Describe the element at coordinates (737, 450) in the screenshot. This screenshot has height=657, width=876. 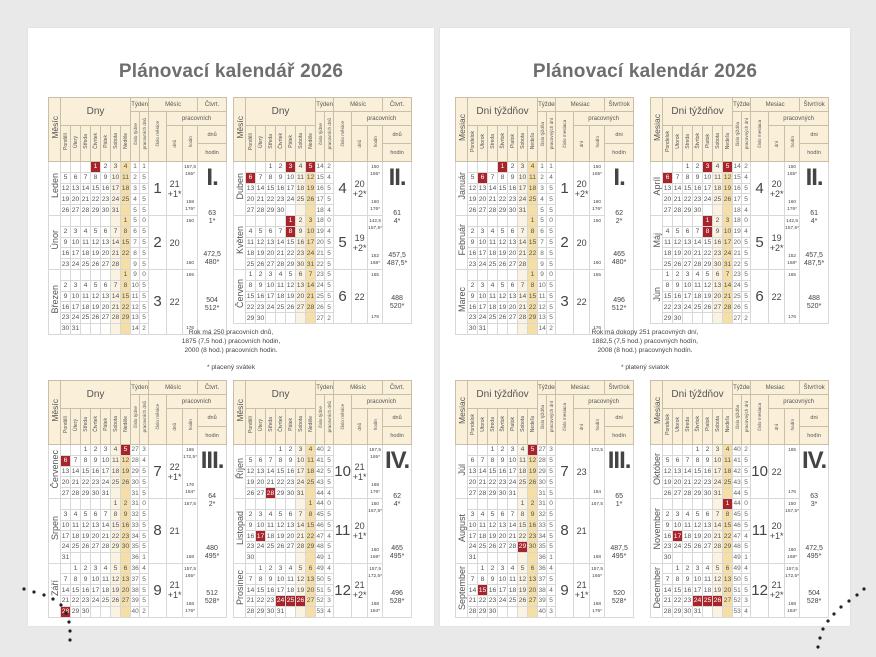
I see `week-number: 40` at that location.